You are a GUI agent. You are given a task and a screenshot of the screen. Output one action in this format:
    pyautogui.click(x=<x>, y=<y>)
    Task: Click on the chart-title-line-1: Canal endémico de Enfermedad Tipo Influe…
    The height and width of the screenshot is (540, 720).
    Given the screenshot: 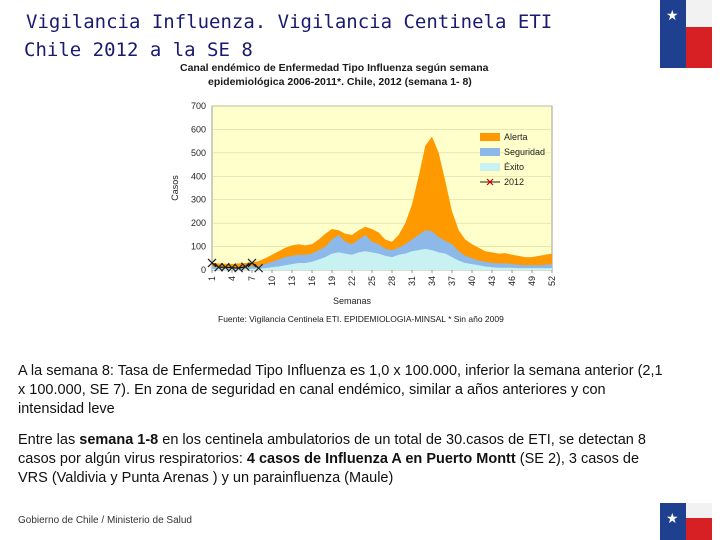 What is the action you would take?
    pyautogui.click(x=334, y=68)
    